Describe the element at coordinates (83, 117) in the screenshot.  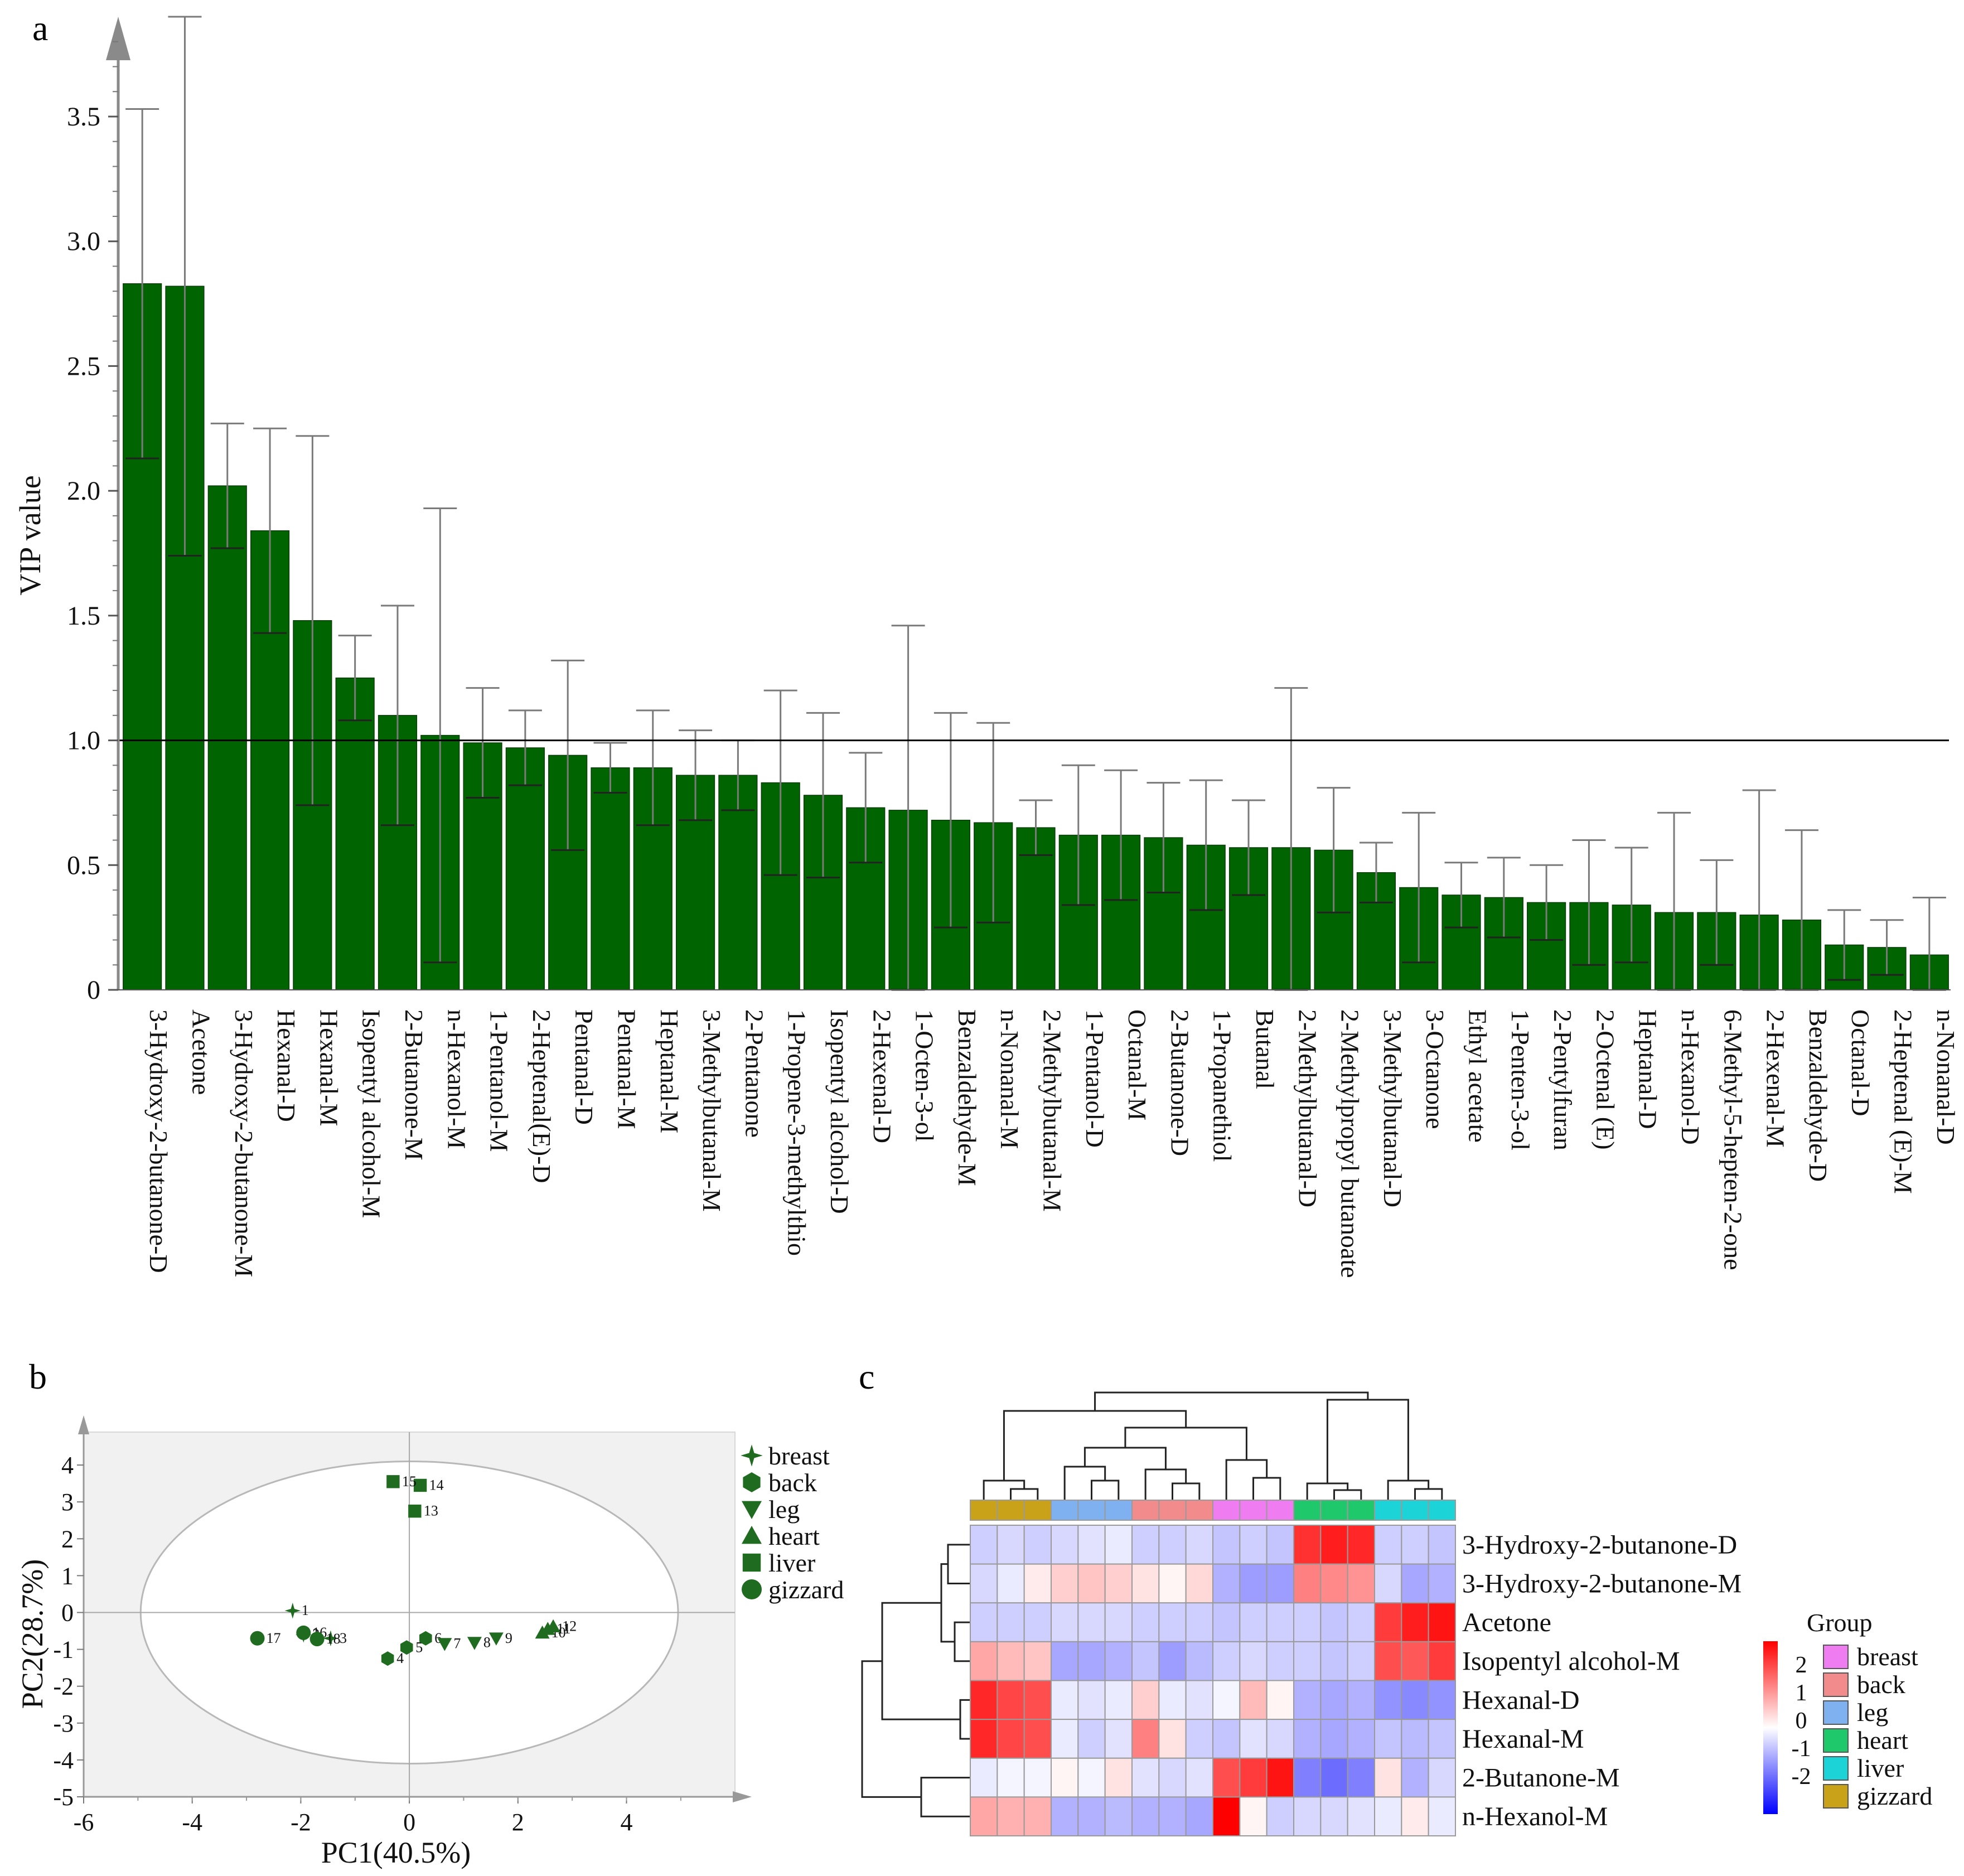
I see `y-tick-label: 3.5` at that location.